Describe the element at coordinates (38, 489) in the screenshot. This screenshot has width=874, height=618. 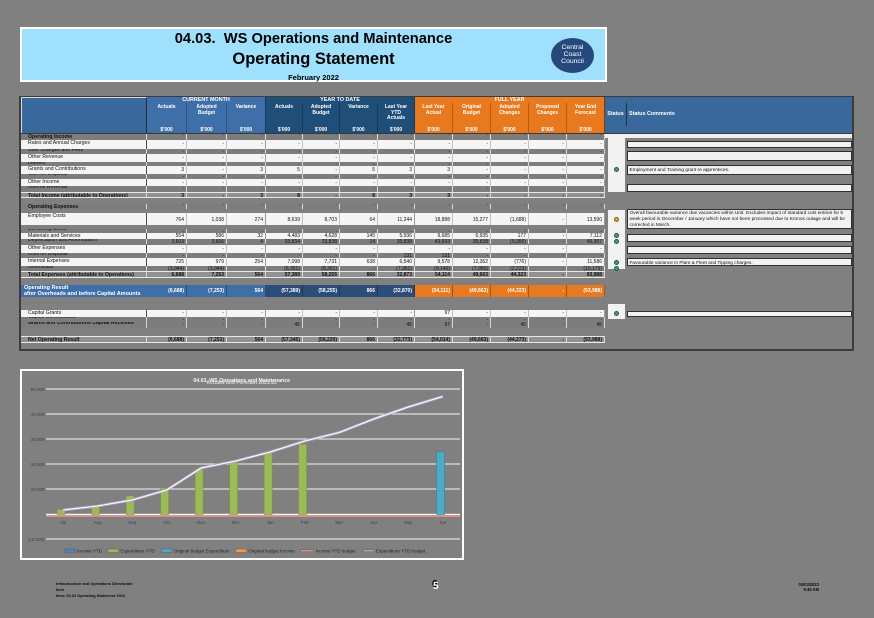
I see `svg-text: 10,000` at that location.